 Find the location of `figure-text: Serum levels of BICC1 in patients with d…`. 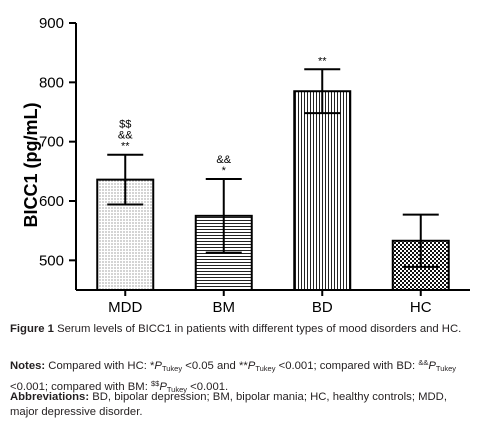

figure-text: Serum levels of BICC1 in patients with d… is located at coordinates (259, 329).